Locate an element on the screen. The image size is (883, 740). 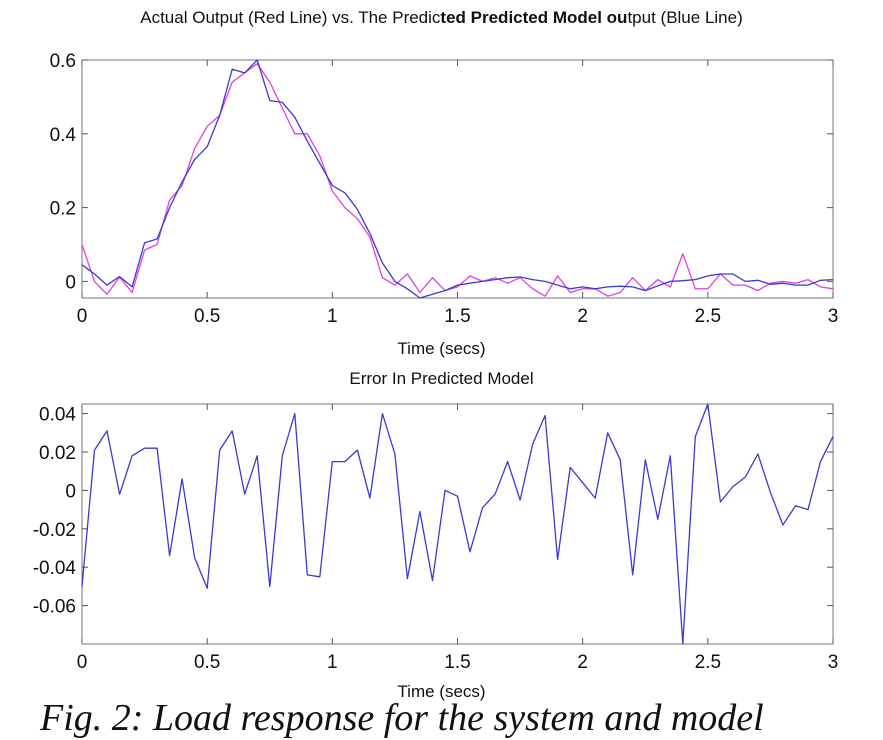
y-tick-label: -0.02 is located at coordinates (54, 530).